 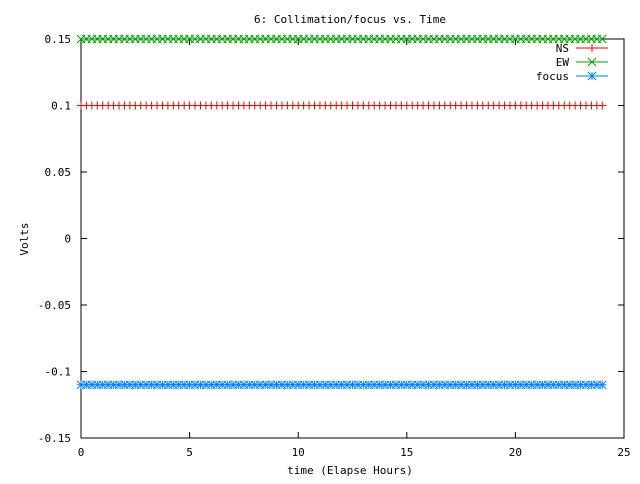 What do you see at coordinates (341, 385) in the screenshot?
I see `series-focus` at bounding box center [341, 385].